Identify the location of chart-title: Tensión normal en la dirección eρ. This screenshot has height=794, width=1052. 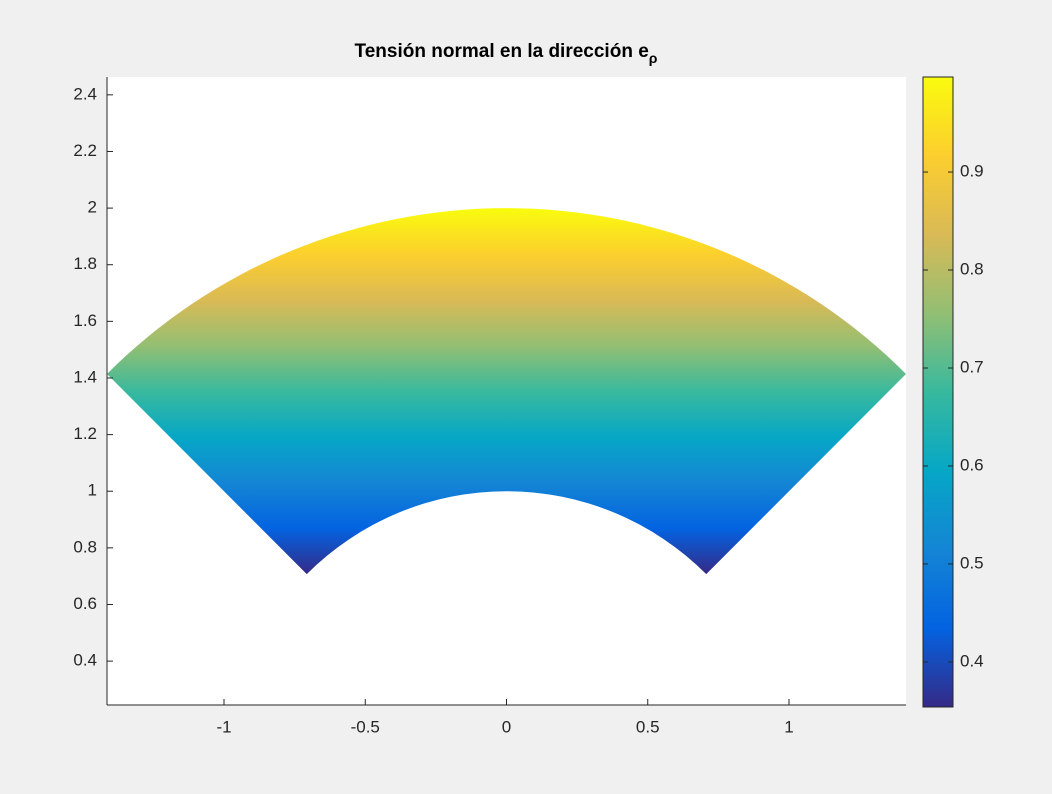
(506, 53).